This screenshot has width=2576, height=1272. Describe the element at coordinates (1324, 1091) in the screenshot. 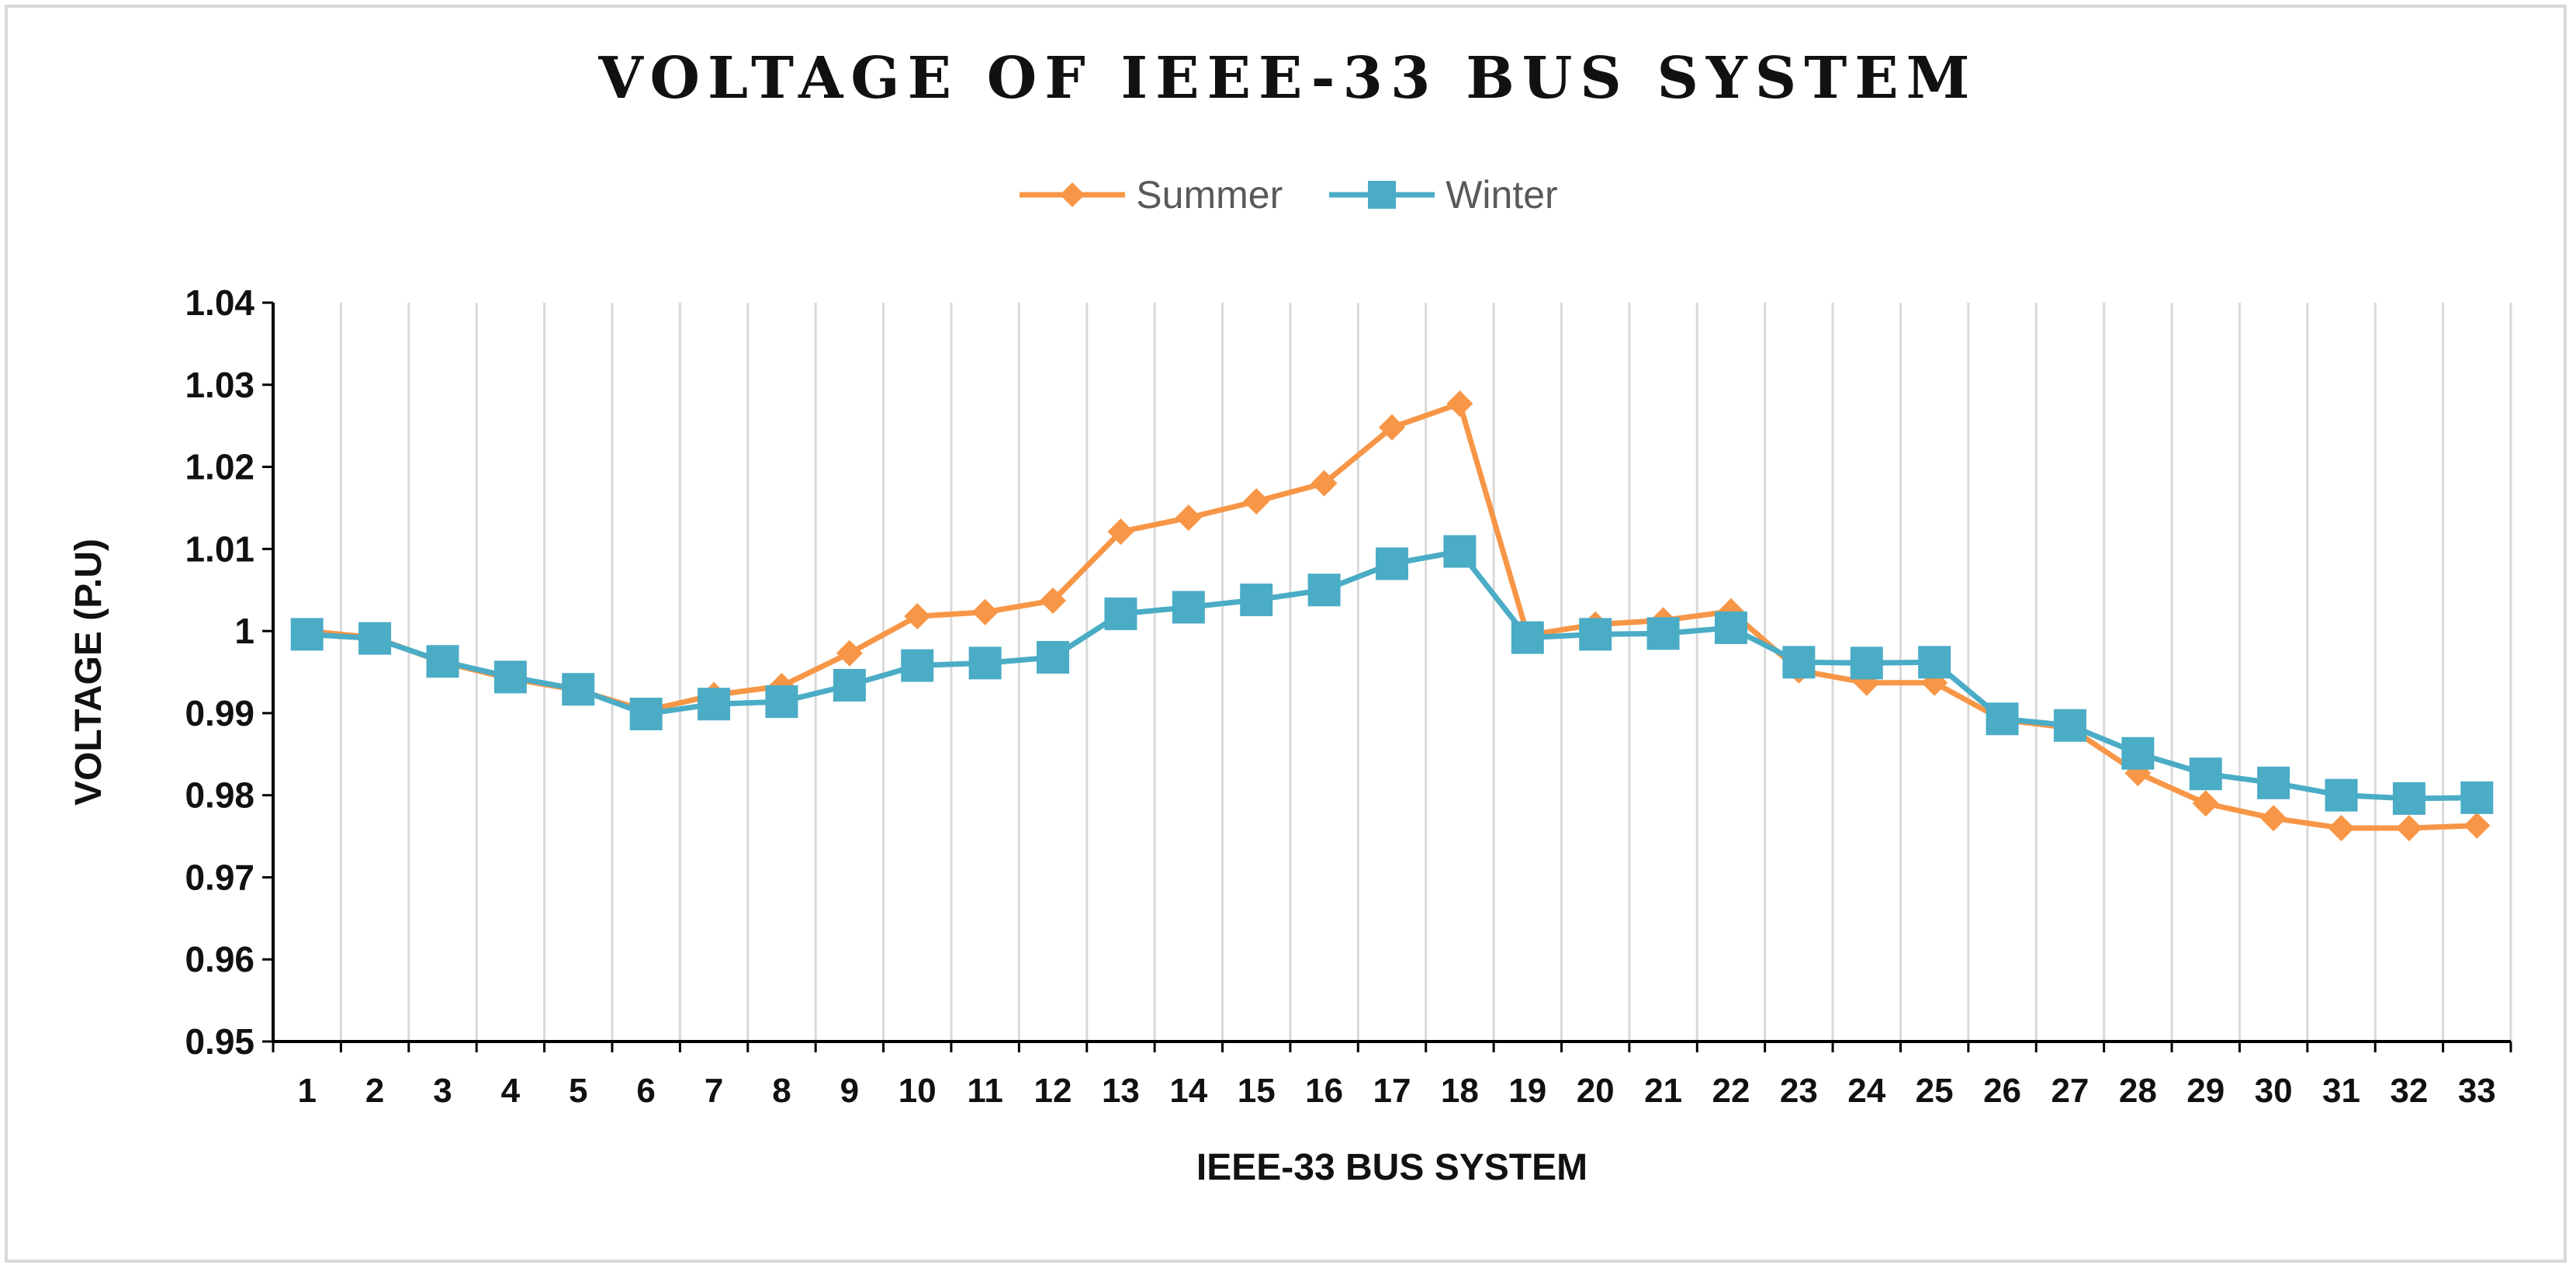

I see `x-tick-label: 16` at that location.